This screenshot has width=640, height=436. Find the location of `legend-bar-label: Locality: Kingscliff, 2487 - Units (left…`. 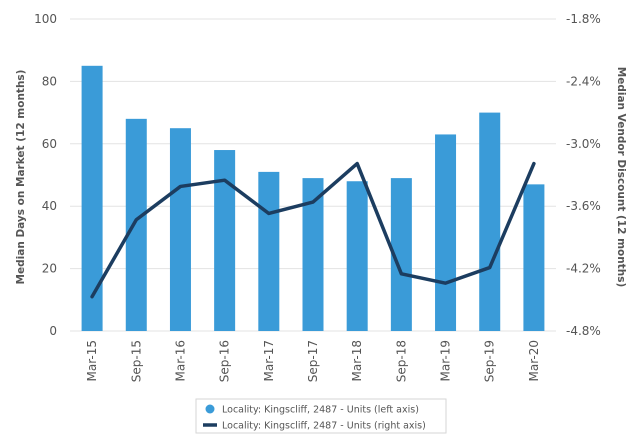

legend-bar-label: Locality: Kingscliff, 2487 - Units (left… is located at coordinates (320, 410).